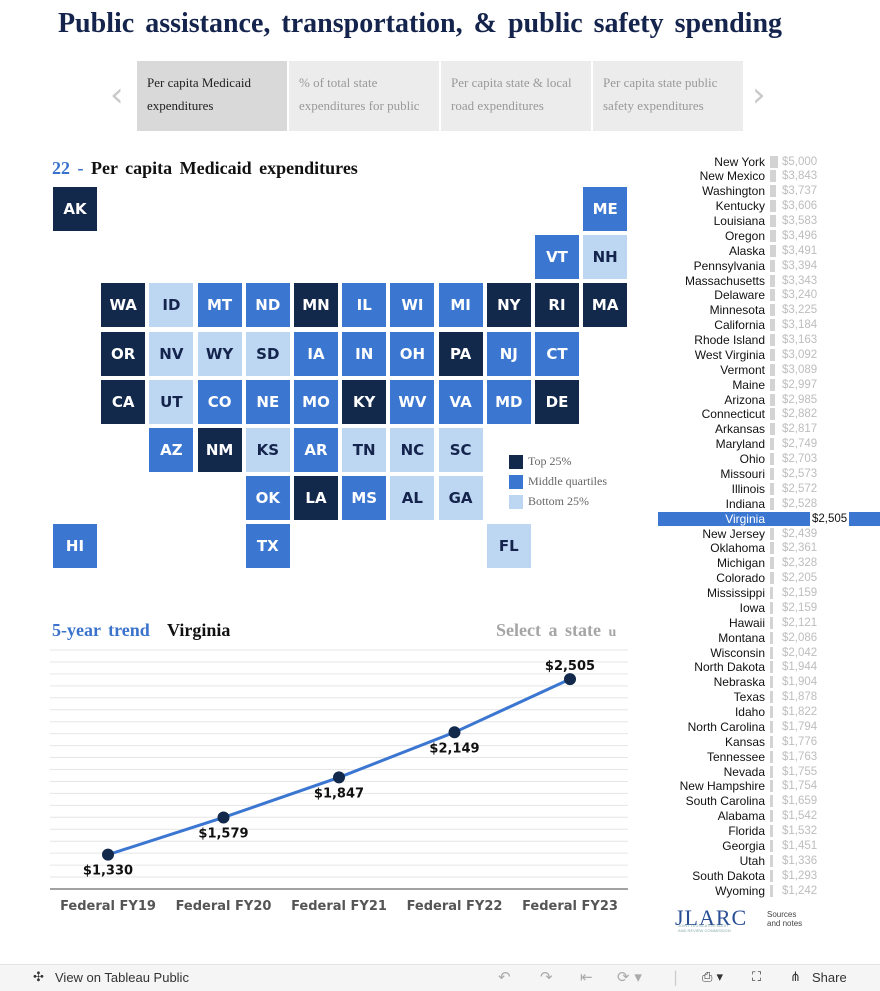 The width and height of the screenshot is (880, 991). What do you see at coordinates (460, 498) in the screenshot?
I see `tile-ga: GA` at bounding box center [460, 498].